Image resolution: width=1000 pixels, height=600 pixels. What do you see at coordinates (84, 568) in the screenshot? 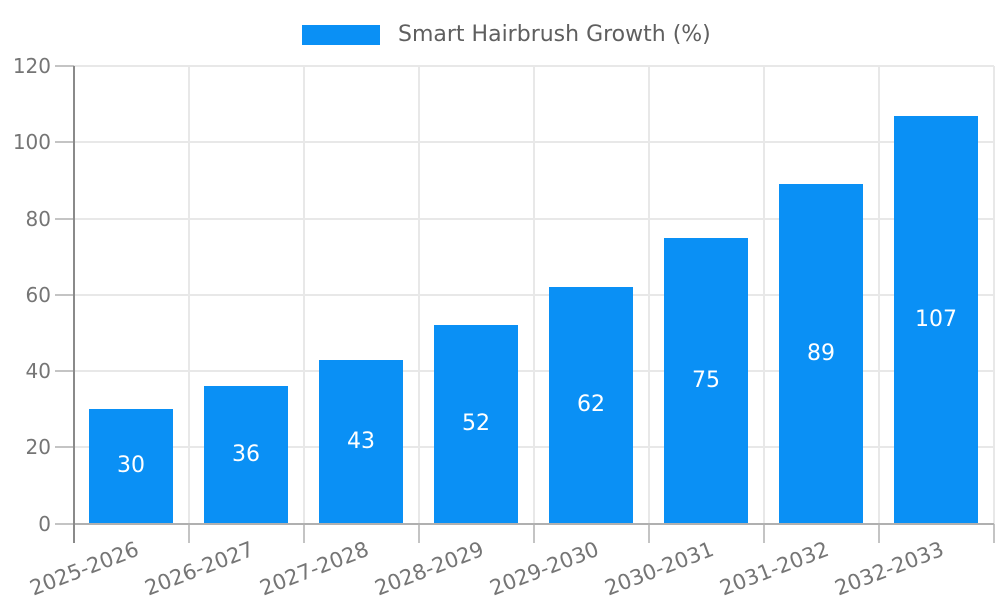
I see `x-tick-label: 2025-2026` at bounding box center [84, 568].